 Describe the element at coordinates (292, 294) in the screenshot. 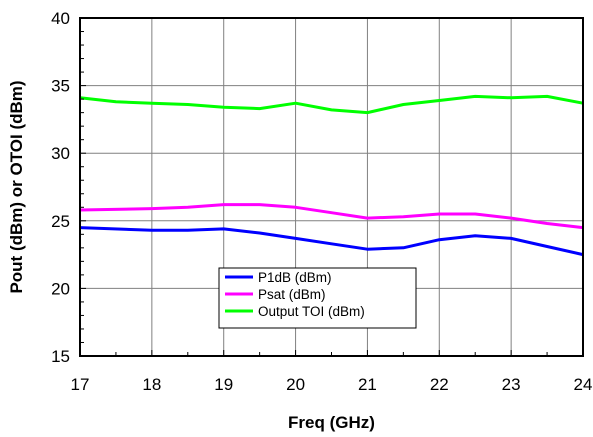

I see `legend-label: Psat (dBm)` at that location.